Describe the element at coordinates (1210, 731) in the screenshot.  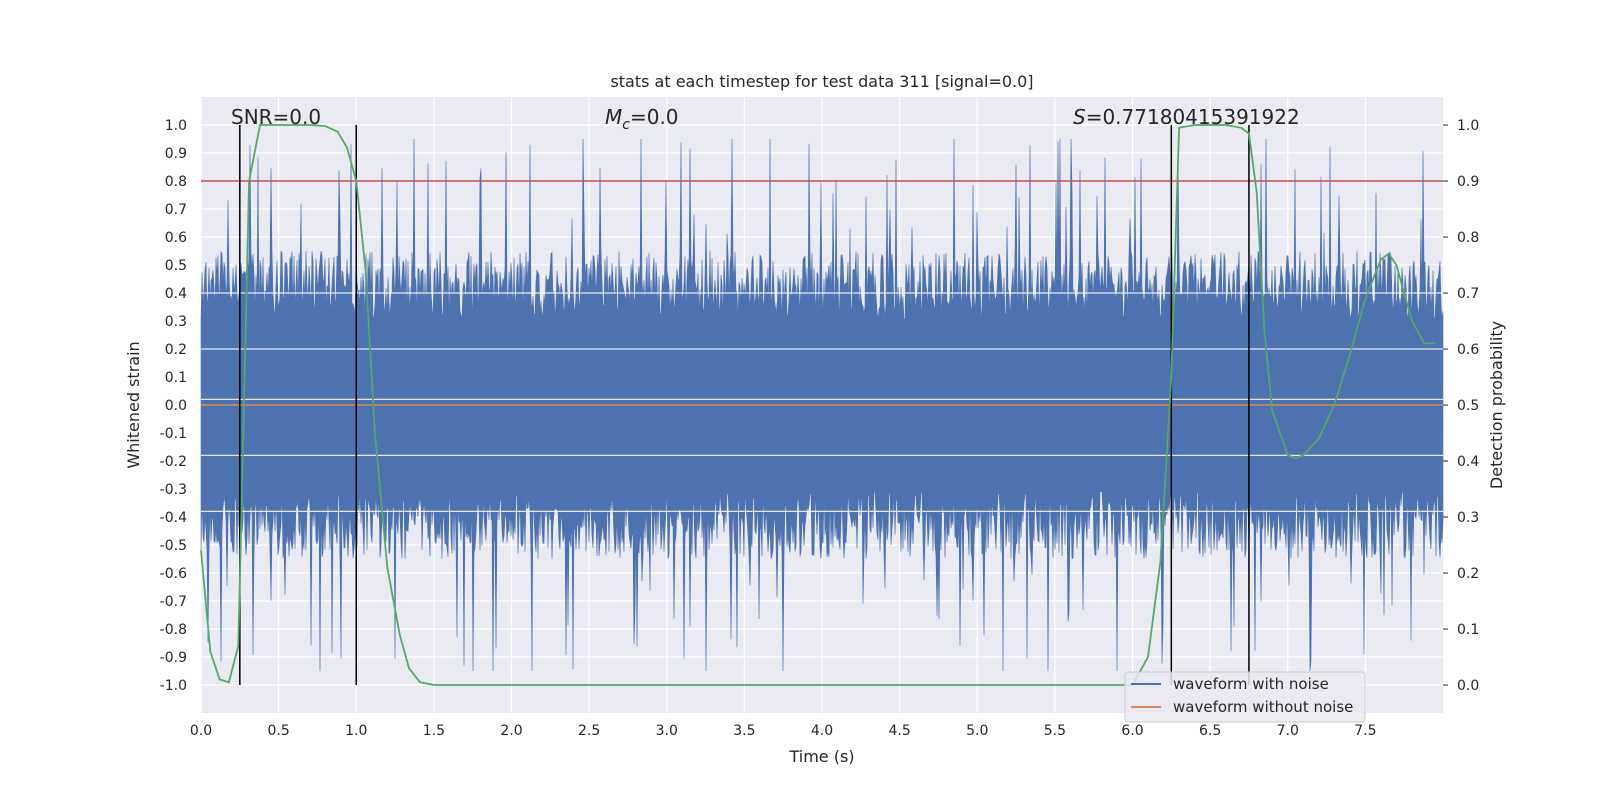
I see `x-tick-label: 6.5` at that location.